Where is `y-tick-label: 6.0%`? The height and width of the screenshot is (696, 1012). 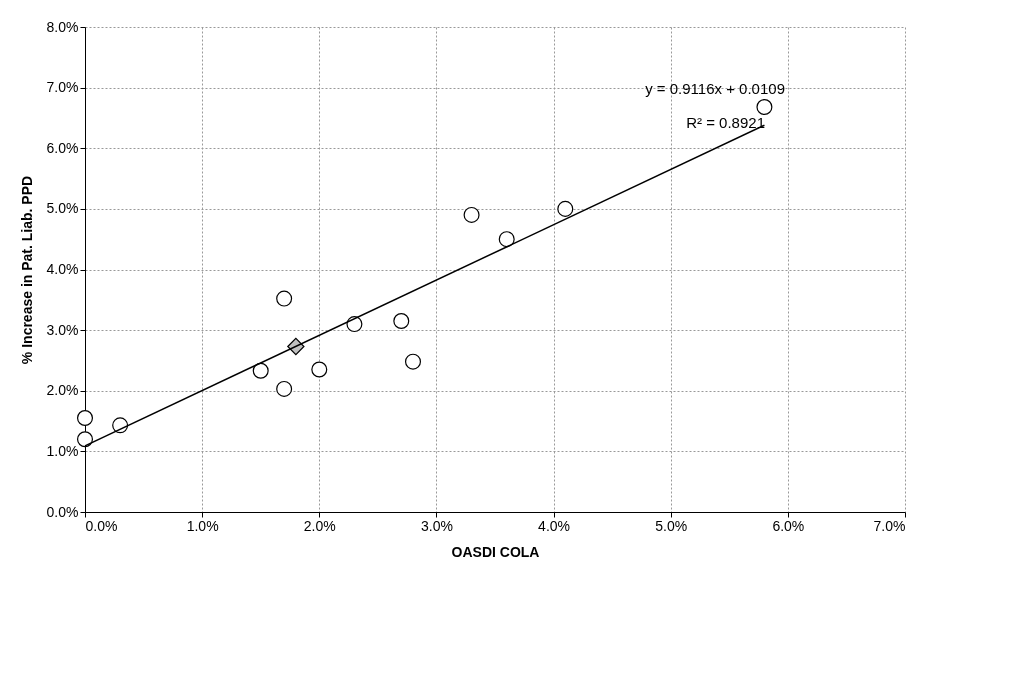
y-tick-label: 6.0% is located at coordinates (62, 147).